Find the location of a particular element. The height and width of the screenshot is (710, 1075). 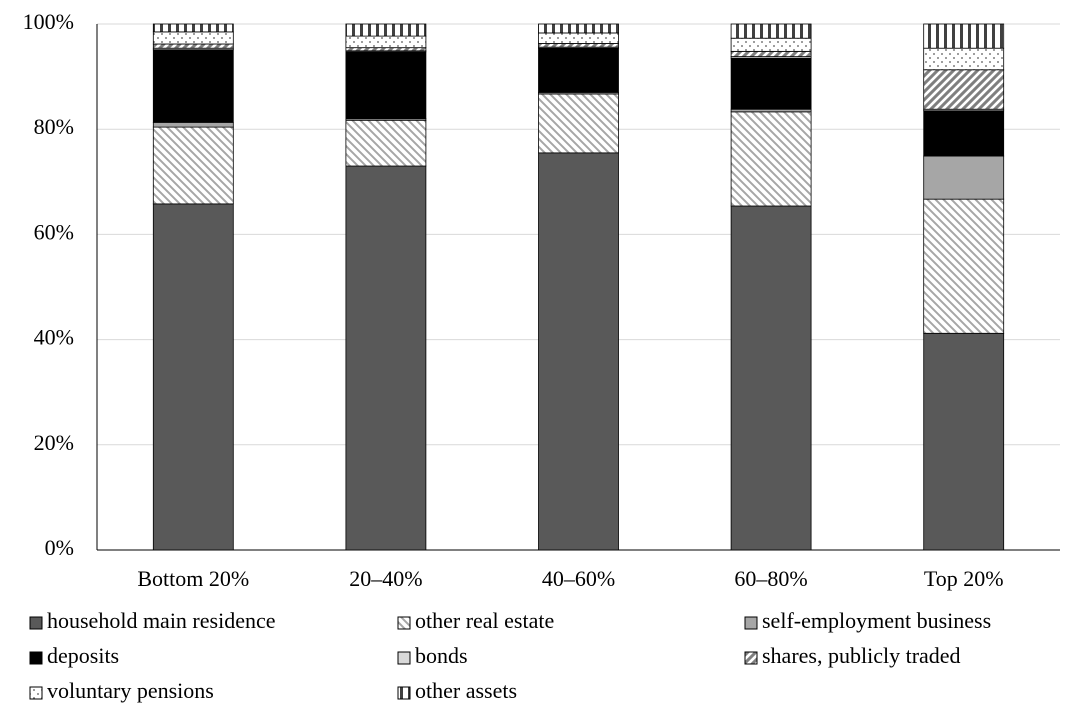

legend-label: other assets is located at coordinates (466, 690).